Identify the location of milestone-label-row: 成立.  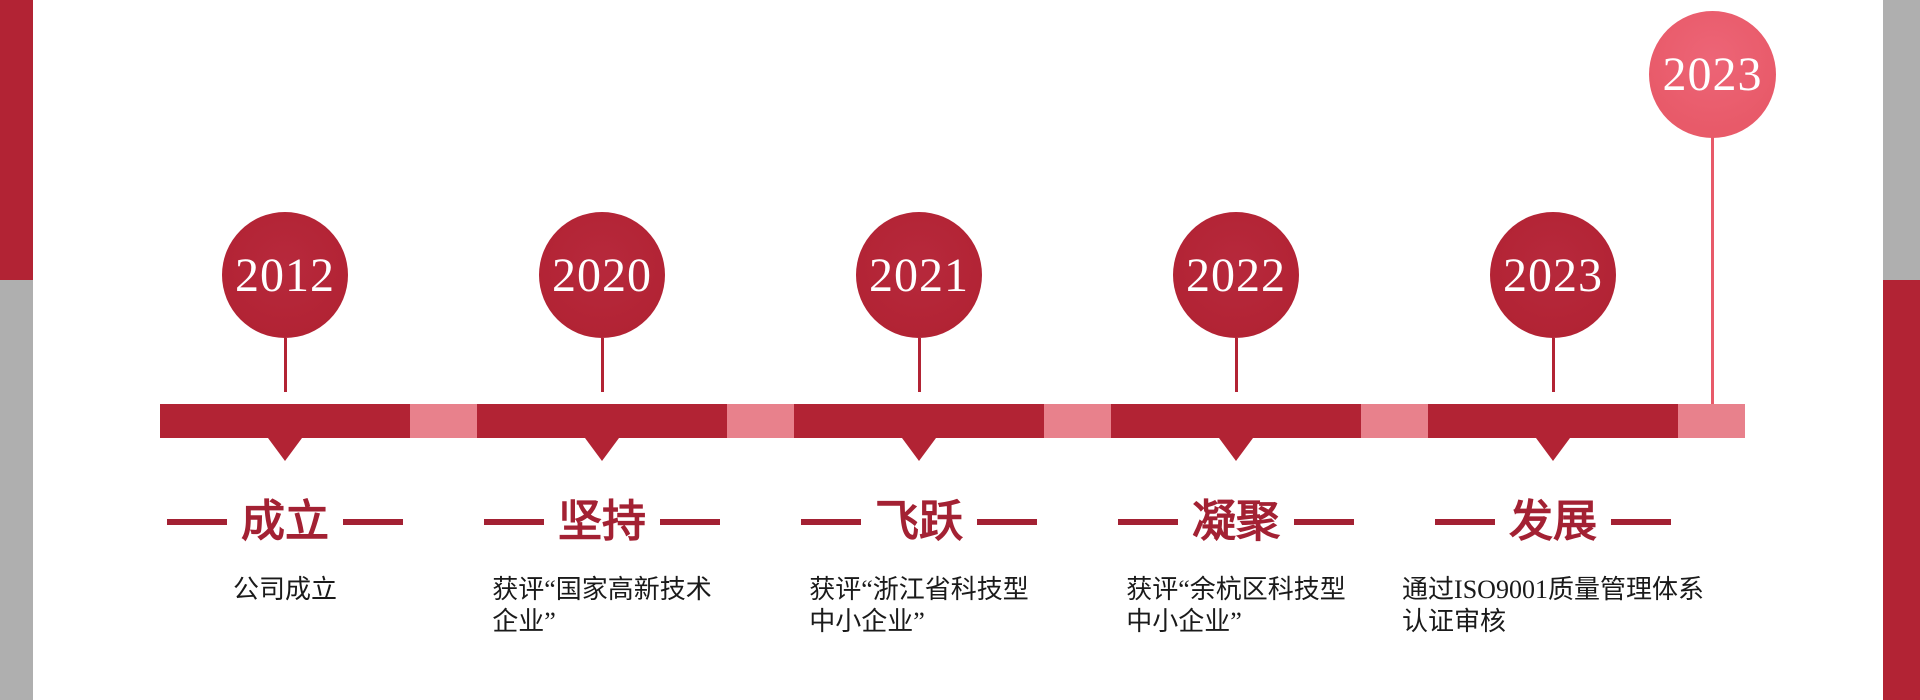
(285, 522).